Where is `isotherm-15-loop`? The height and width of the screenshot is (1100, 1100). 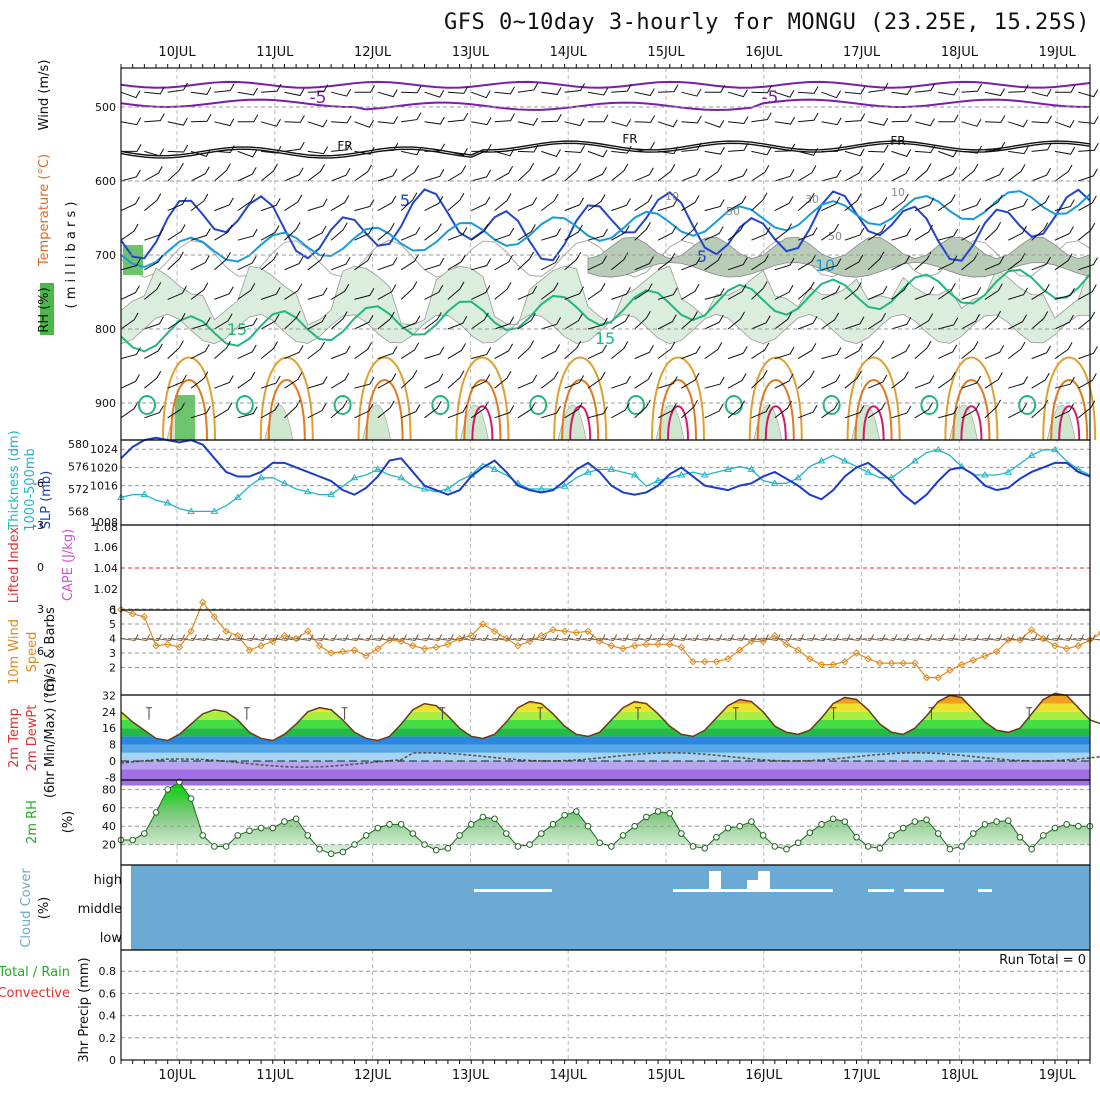 isotherm-15-loop is located at coordinates (733, 405).